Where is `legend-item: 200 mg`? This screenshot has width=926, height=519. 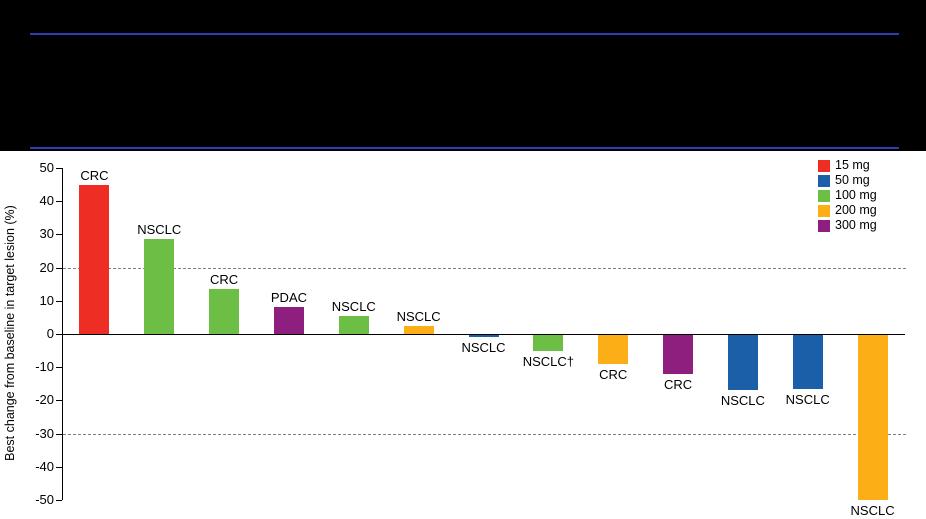
legend-item: 200 mg is located at coordinates (847, 210).